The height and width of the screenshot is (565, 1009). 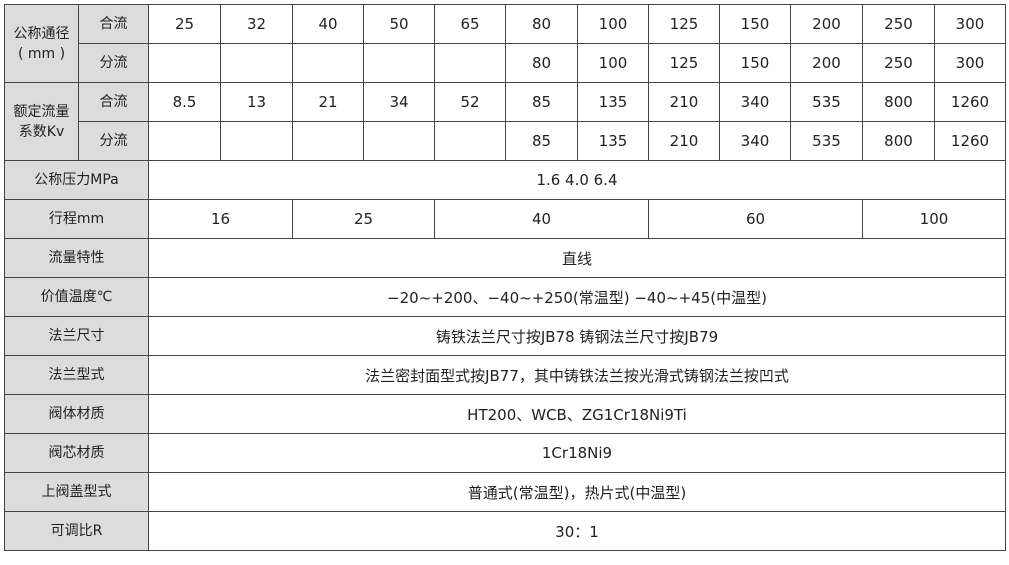 I want to click on diverge-value-cell: 150, so click(x=755, y=63).